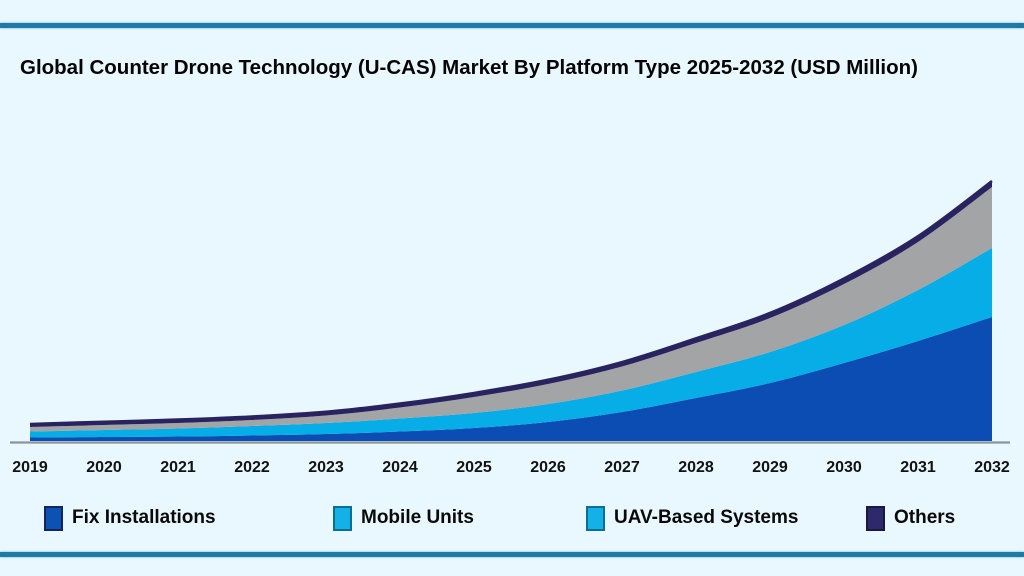  Describe the element at coordinates (417, 517) in the screenshot. I see `legend-label: Mobile Units` at that location.